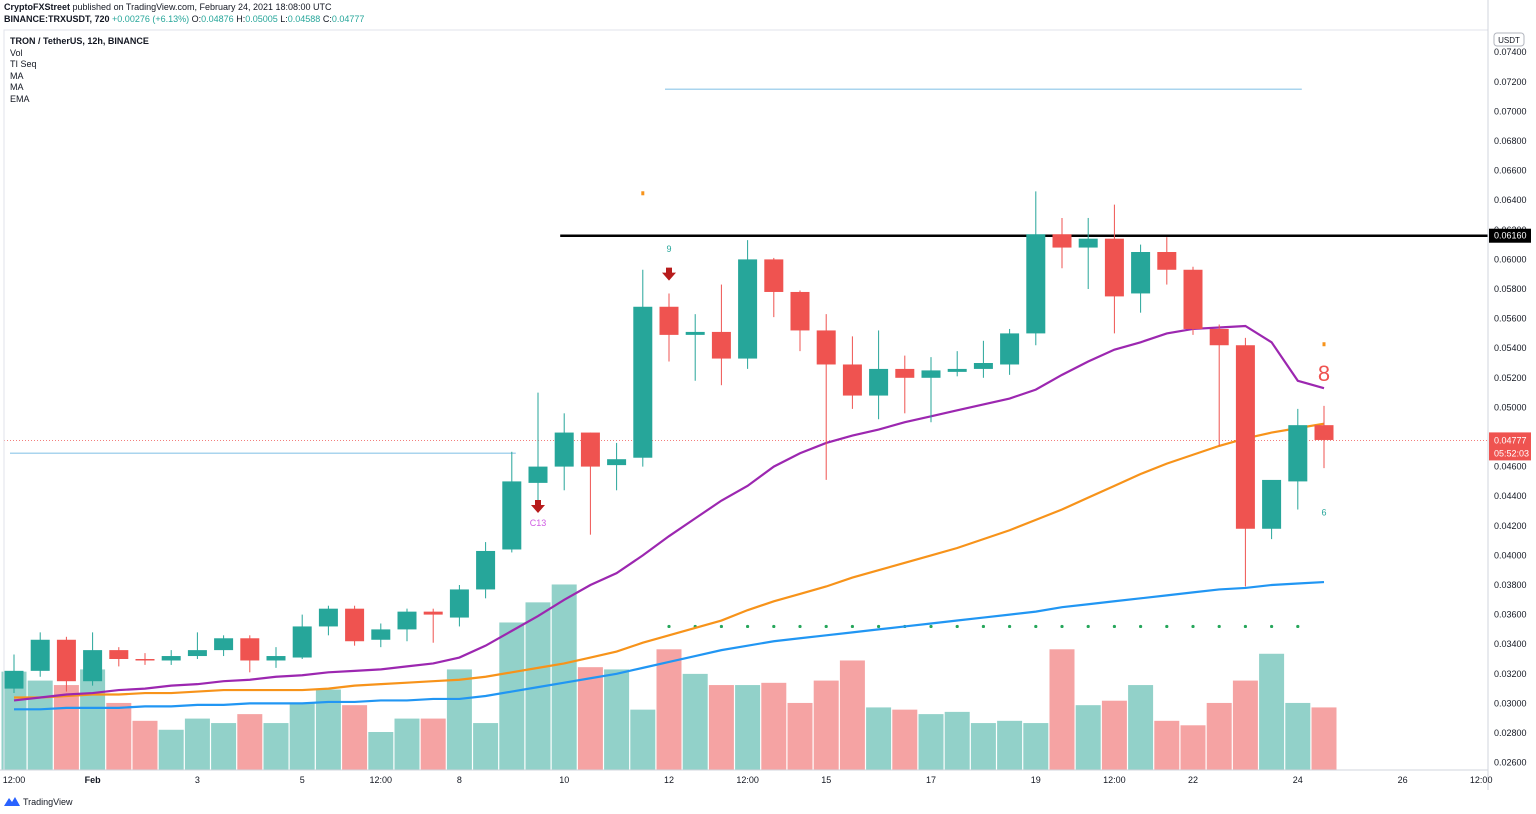  What do you see at coordinates (1324, 373) in the screenshot?
I see `sequence-label: 8` at bounding box center [1324, 373].